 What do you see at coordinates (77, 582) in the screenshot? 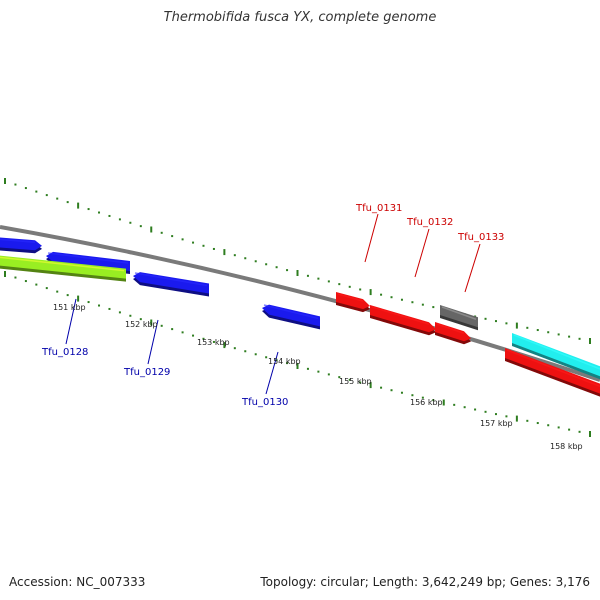
I see `accession-text: Accession: NC_007333` at bounding box center [77, 582].